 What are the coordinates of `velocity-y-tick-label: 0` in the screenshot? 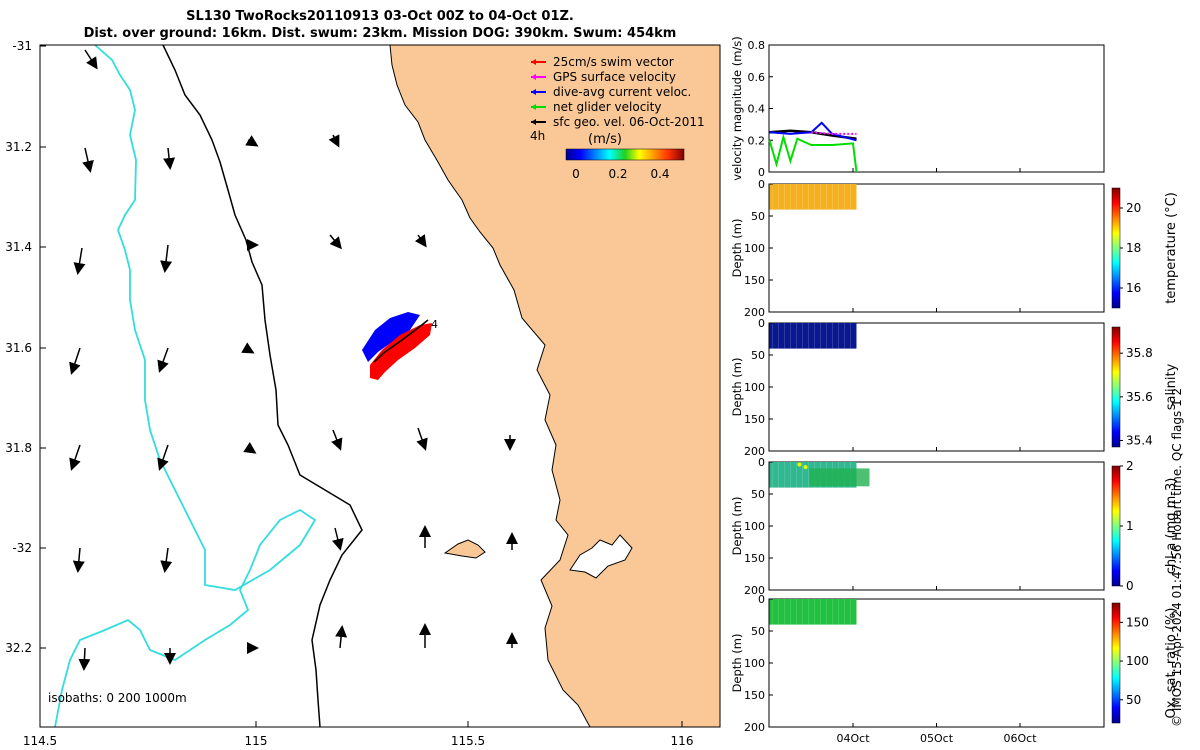 It's located at (761, 172).